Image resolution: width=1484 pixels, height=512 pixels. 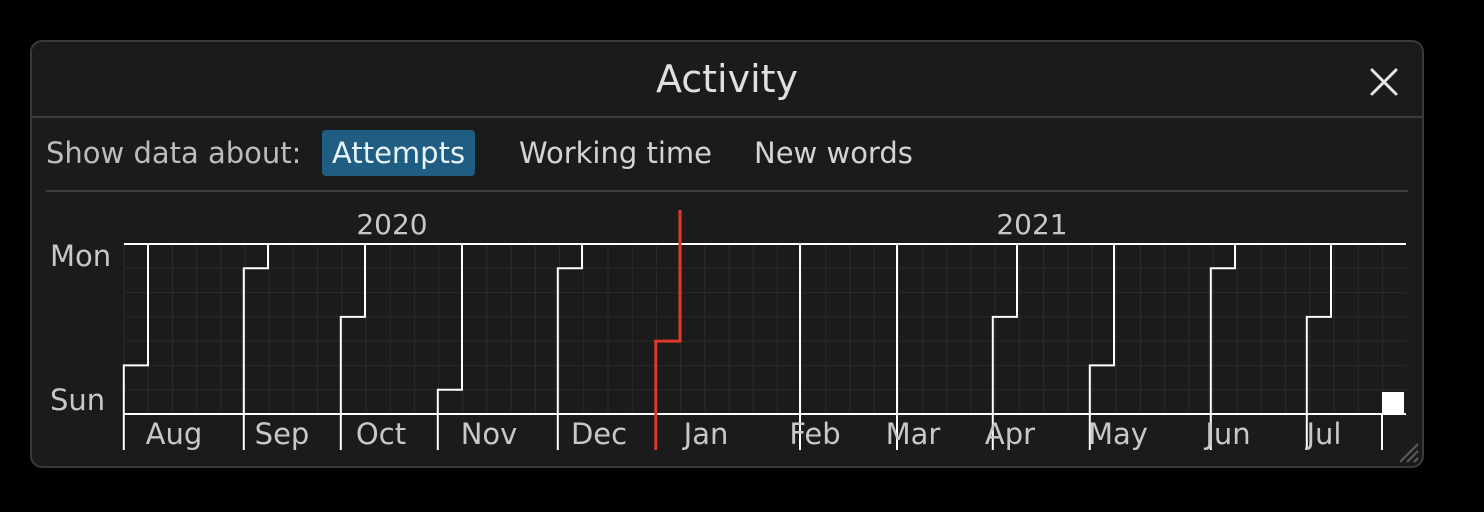 What do you see at coordinates (814, 434) in the screenshot?
I see `month-label: Feb` at bounding box center [814, 434].